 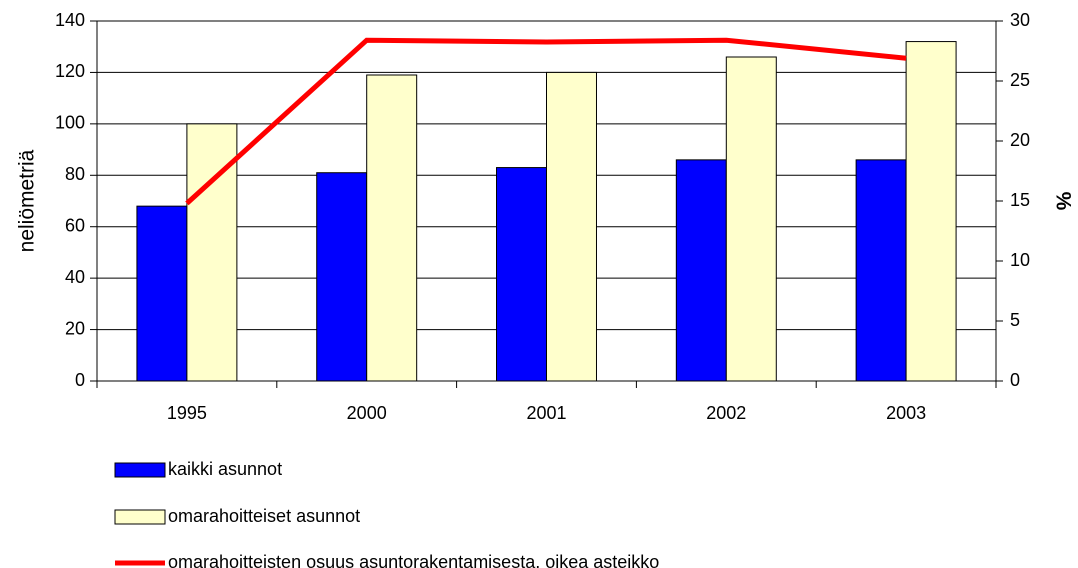 What do you see at coordinates (906, 413) in the screenshot?
I see `x-tick-label: 2003` at bounding box center [906, 413].